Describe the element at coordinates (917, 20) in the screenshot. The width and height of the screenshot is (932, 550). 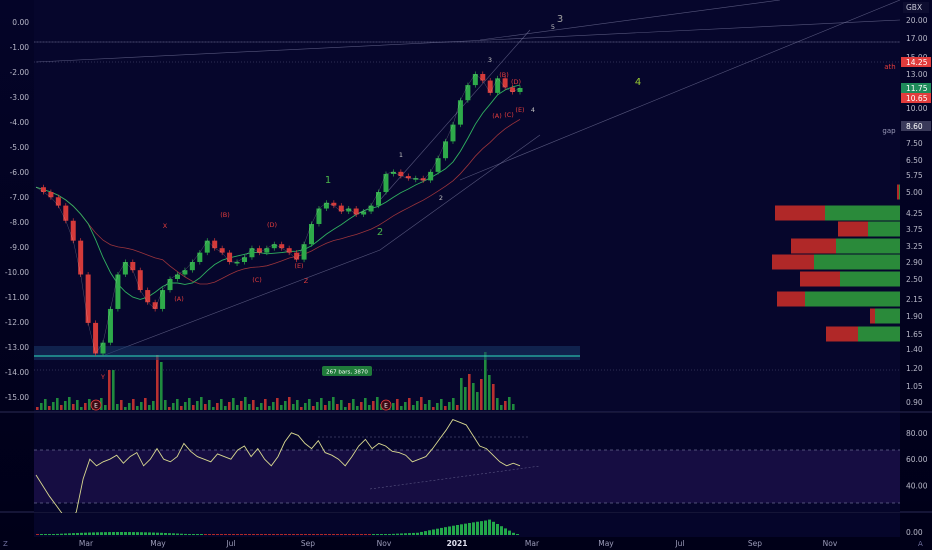
I see `price-tick: 20.00` at that location.